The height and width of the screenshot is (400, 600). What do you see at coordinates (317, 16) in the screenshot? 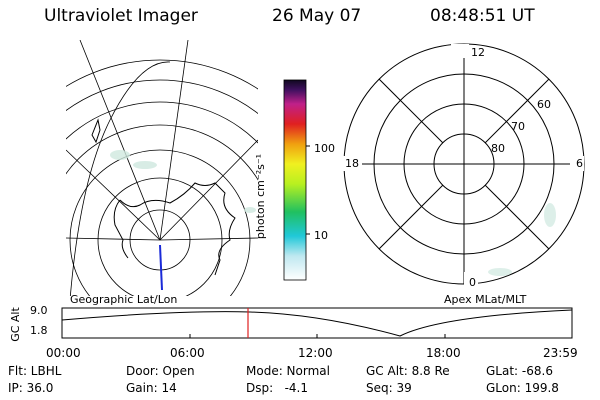
I see `date-label: 26 May 07` at bounding box center [317, 16].